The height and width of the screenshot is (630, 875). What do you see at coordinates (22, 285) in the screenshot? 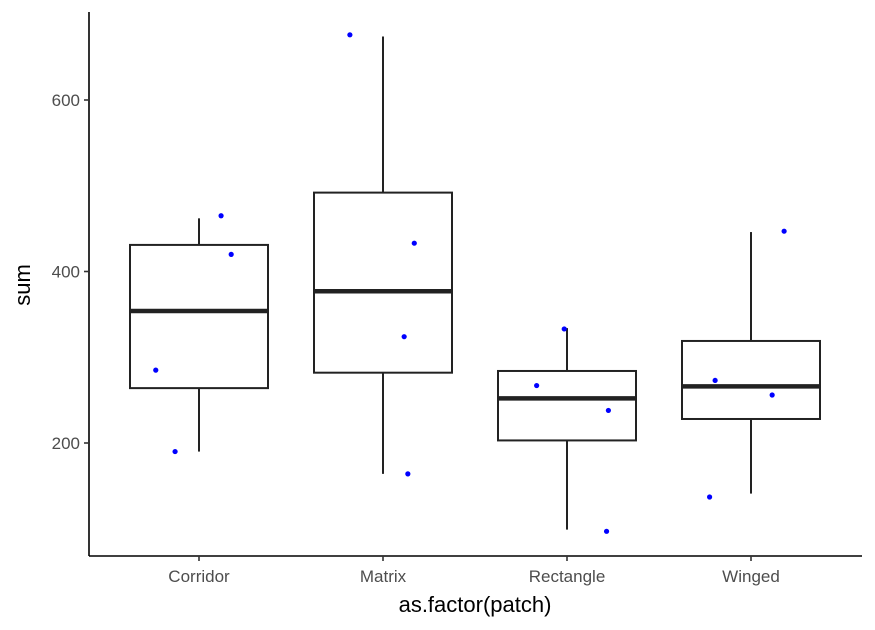
I see `y-axis-title: sum` at bounding box center [22, 285].